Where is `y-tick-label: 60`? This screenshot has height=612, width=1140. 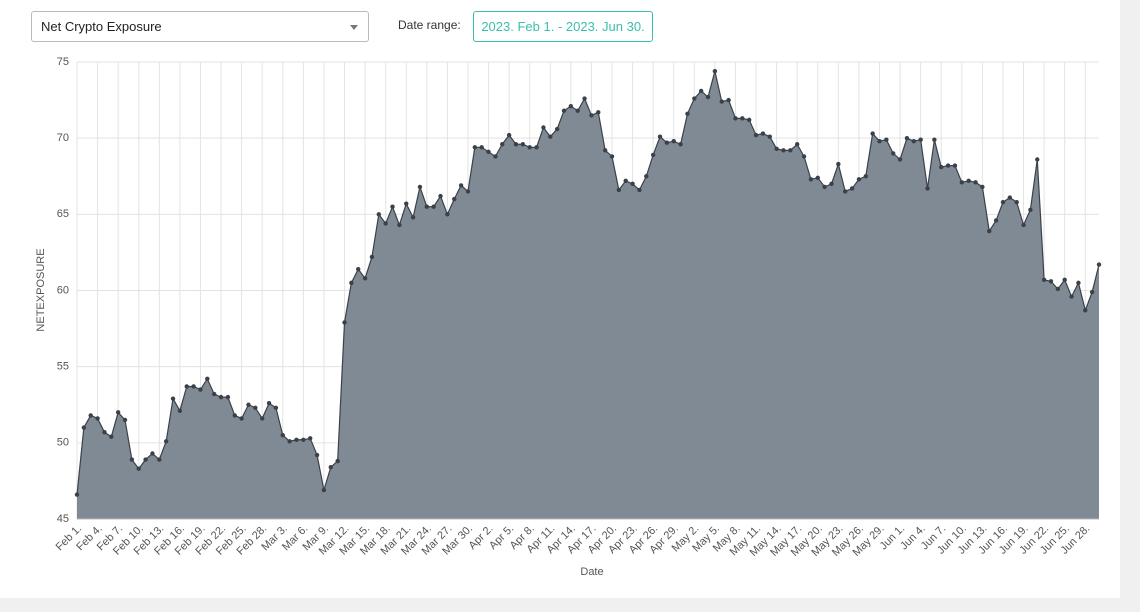
y-tick-label: 60 is located at coordinates (63, 290).